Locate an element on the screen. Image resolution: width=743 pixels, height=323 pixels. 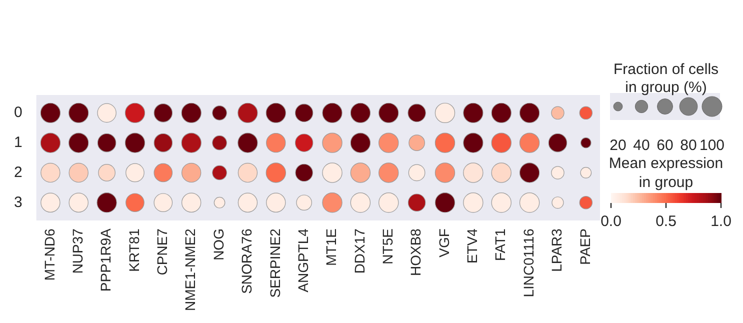
legend-label: 80 is located at coordinates (688, 145).